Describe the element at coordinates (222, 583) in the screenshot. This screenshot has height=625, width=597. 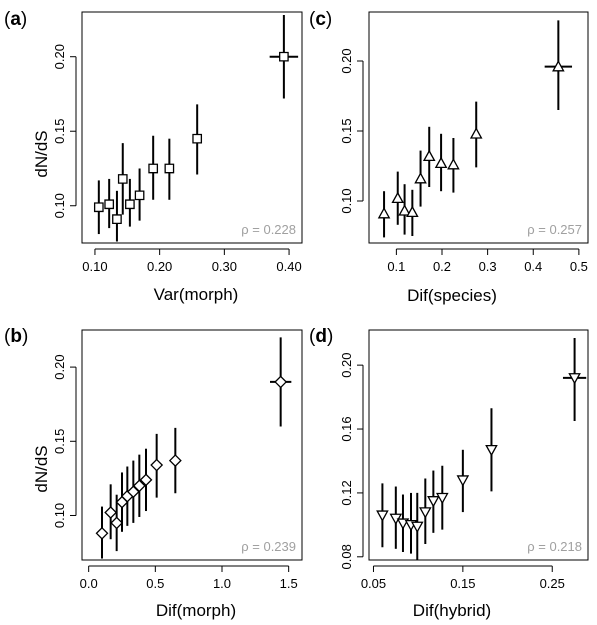
I see `x-tick-label: 1.0` at that location.